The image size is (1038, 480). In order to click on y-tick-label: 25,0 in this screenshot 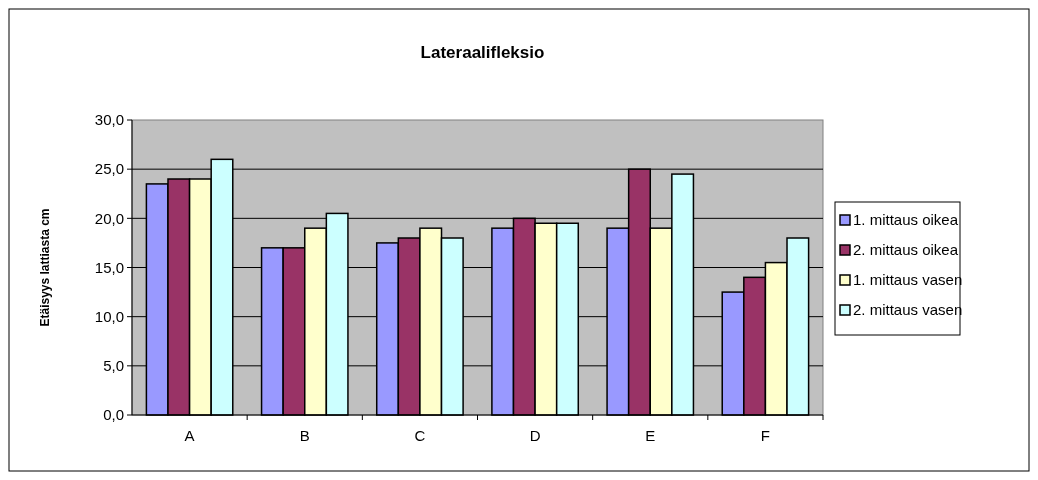, I will do `click(109, 169)`.